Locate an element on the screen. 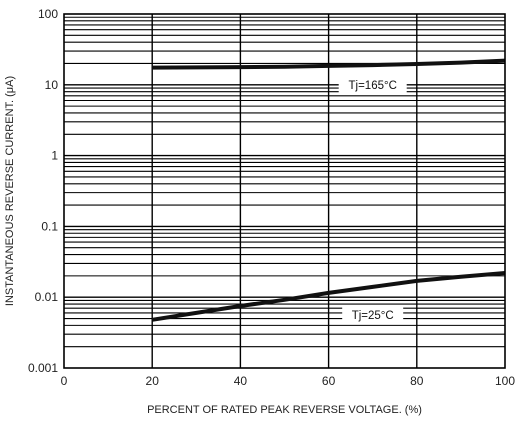  y-tick-label: 10 is located at coordinates (52, 85).